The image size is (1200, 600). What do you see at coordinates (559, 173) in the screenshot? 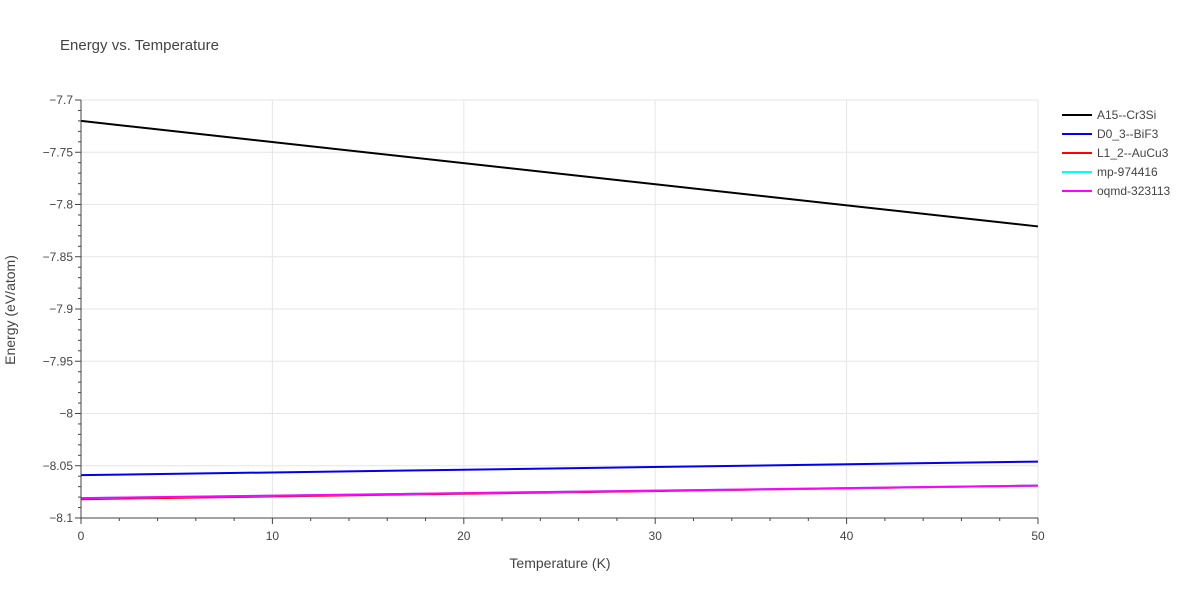
I see `series-line-A15--Cr3Si` at bounding box center [559, 173].